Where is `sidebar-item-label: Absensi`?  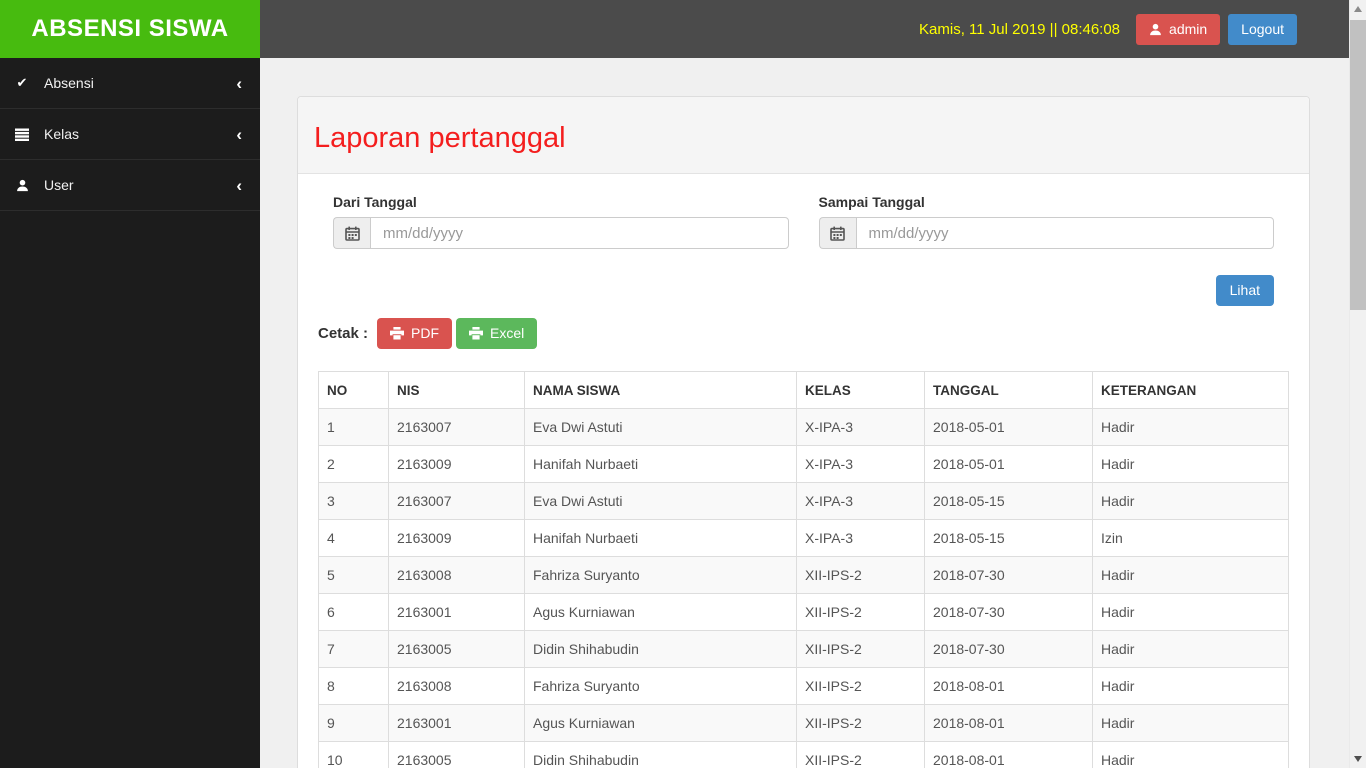 sidebar-item-label: Absensi is located at coordinates (69, 83).